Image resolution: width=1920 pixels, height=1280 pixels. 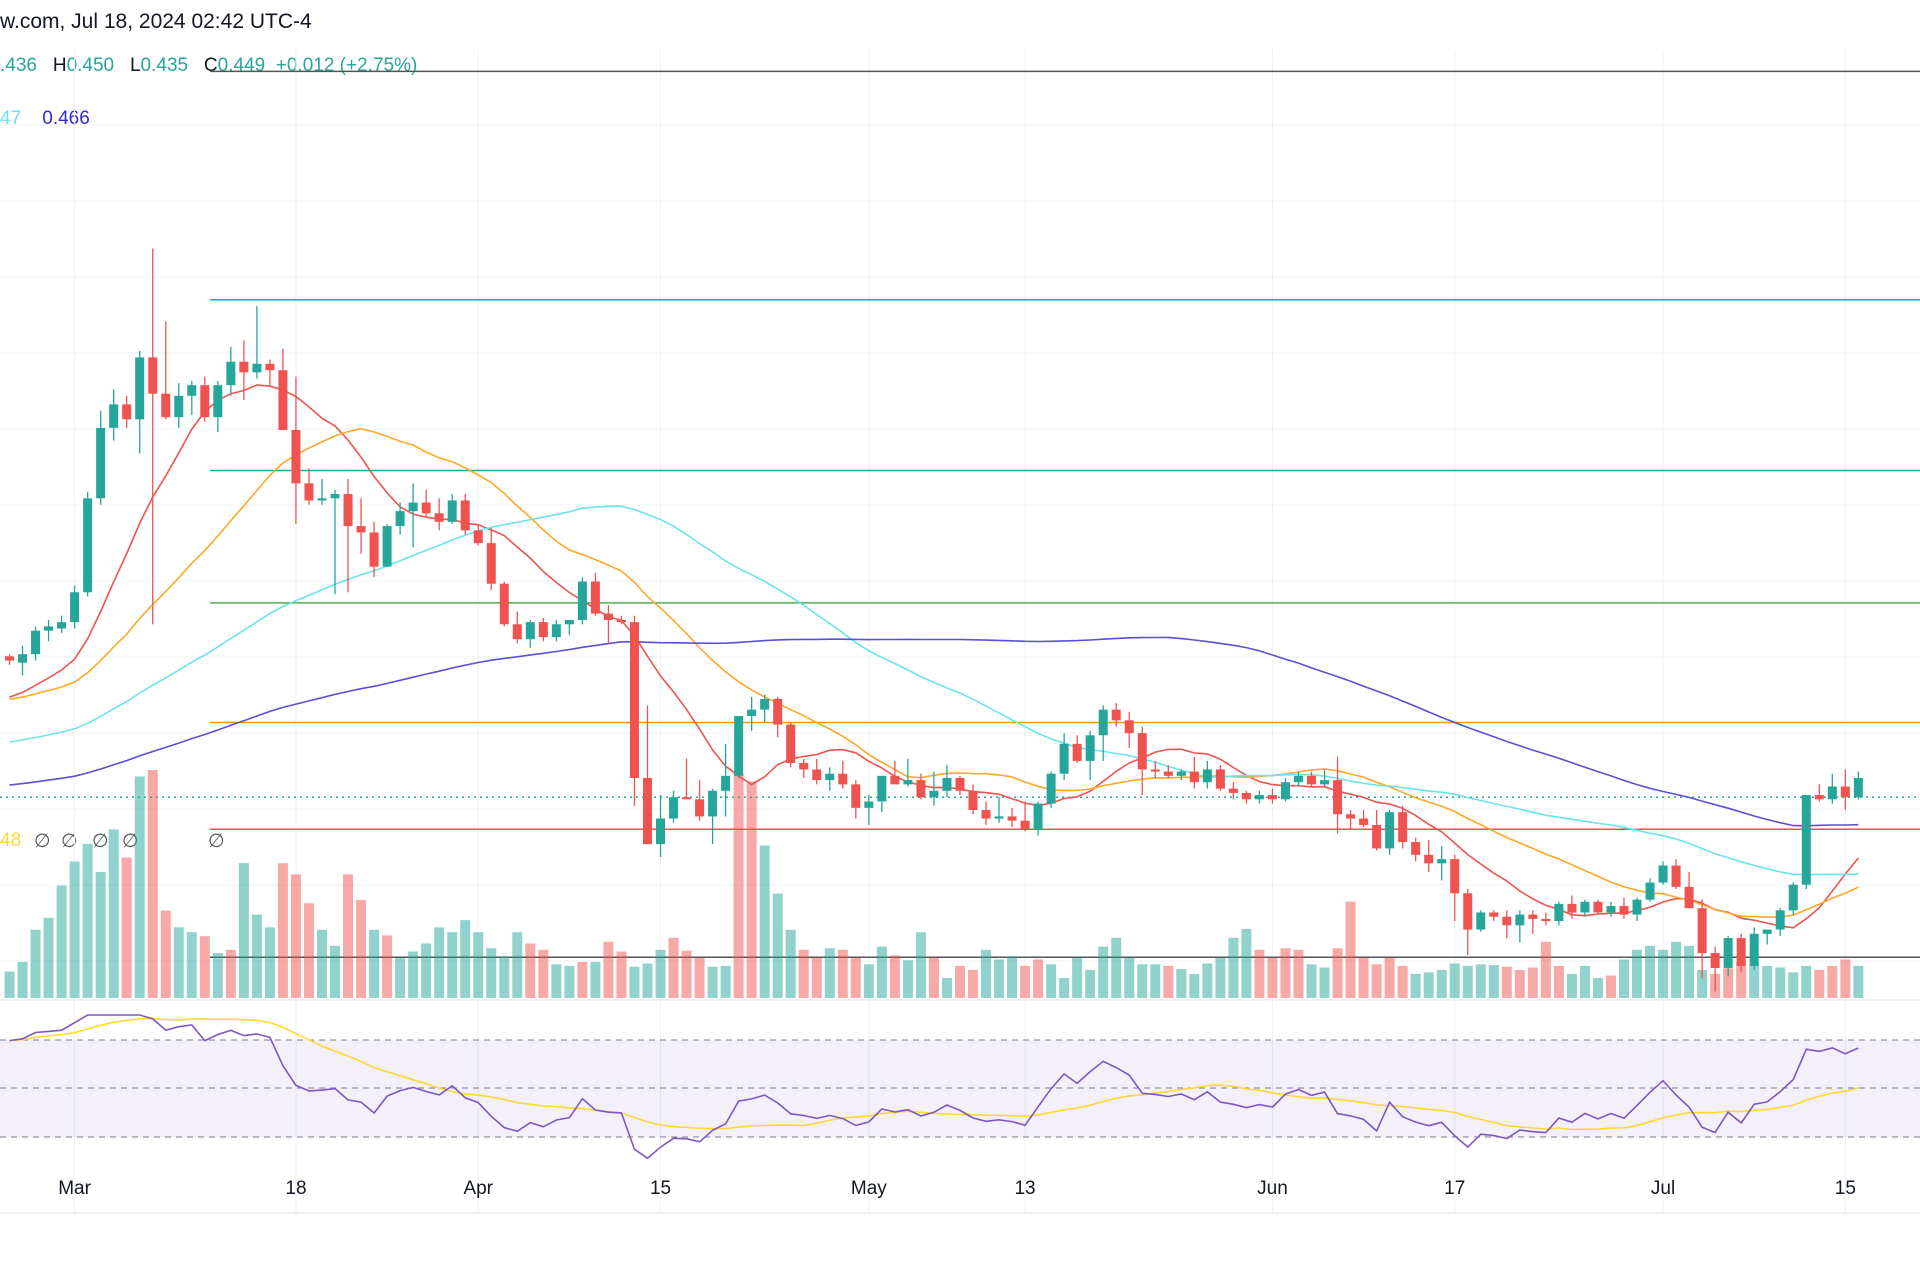 What do you see at coordinates (1024, 1188) in the screenshot?
I see `x-axis-tick-label: 13` at bounding box center [1024, 1188].